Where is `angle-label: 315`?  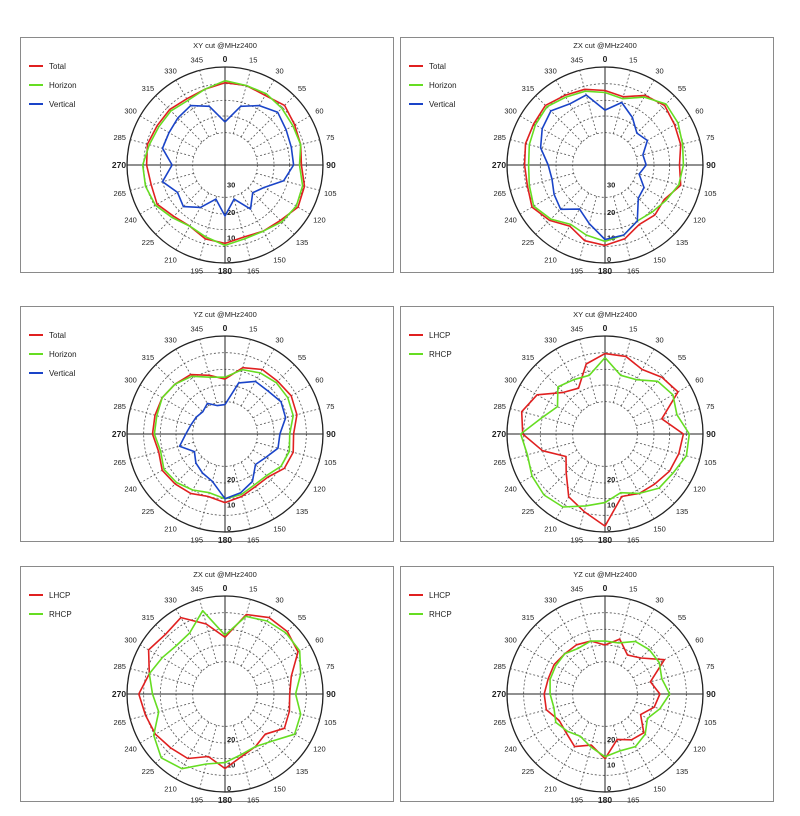
angle-label: 315 is located at coordinates (528, 88).